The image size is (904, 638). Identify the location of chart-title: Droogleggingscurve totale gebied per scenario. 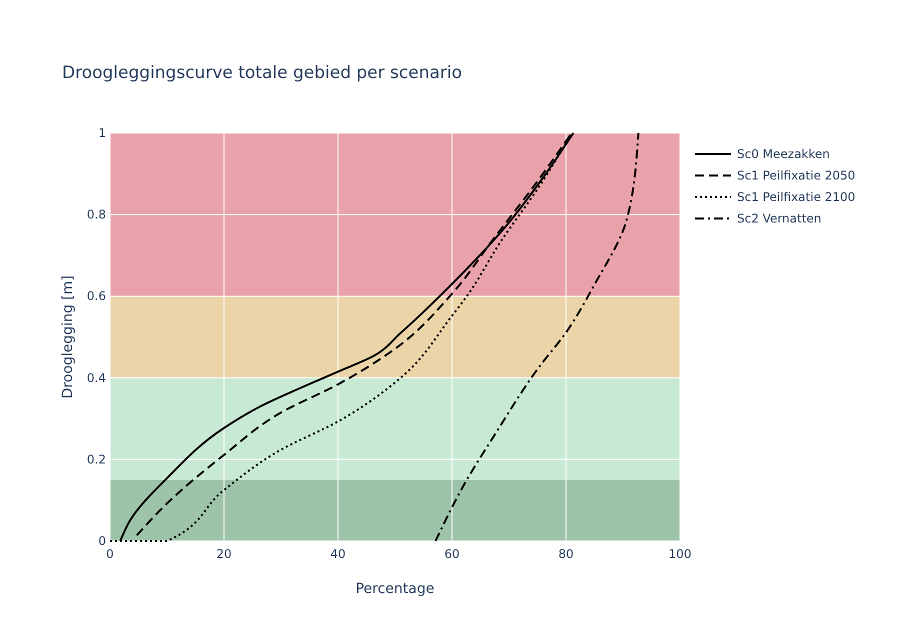
(262, 73).